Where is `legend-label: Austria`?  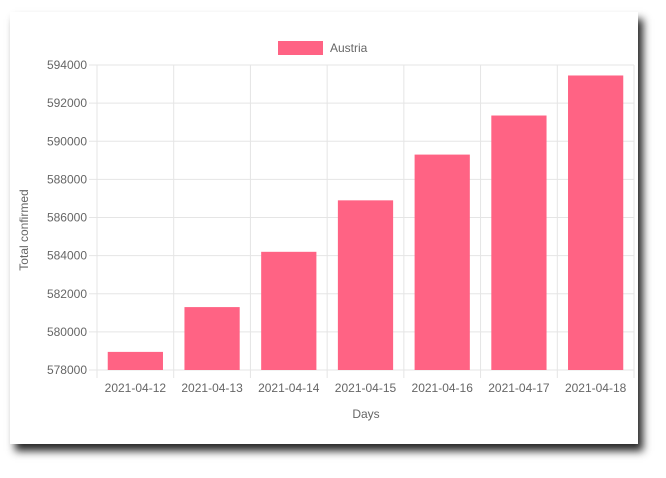
legend-label: Austria is located at coordinates (349, 48).